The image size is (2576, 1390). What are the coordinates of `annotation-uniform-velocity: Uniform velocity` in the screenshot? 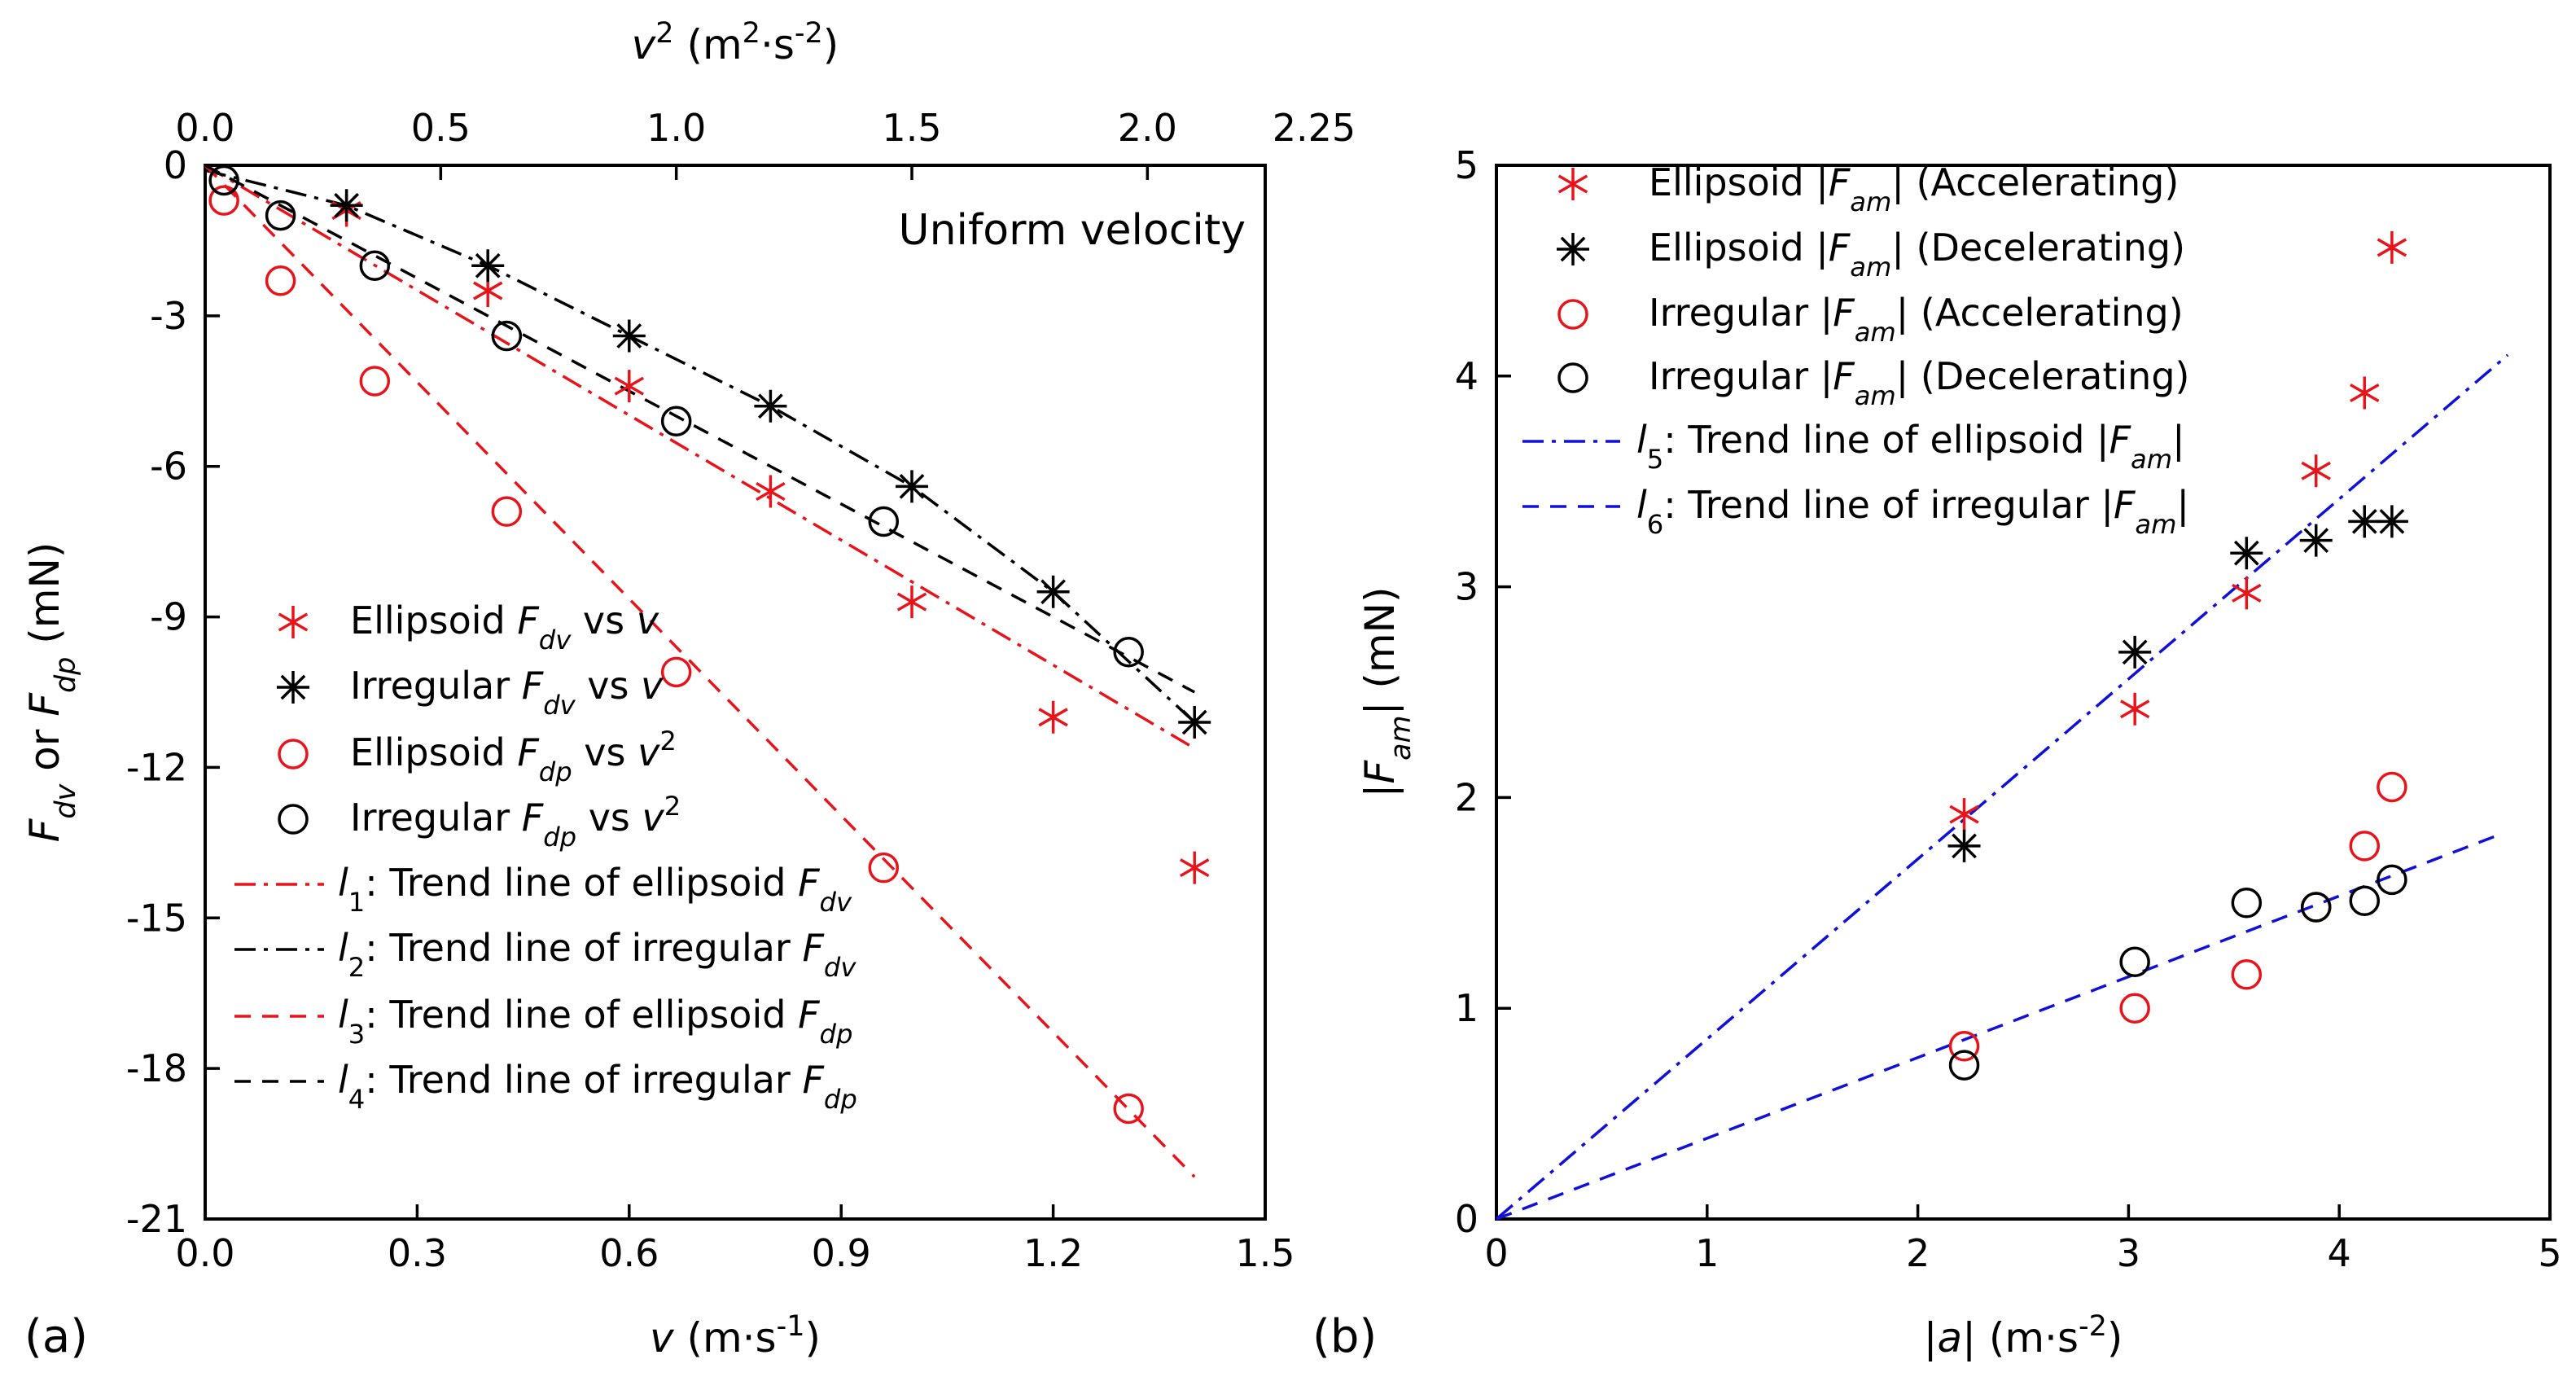 It's located at (1072, 231).